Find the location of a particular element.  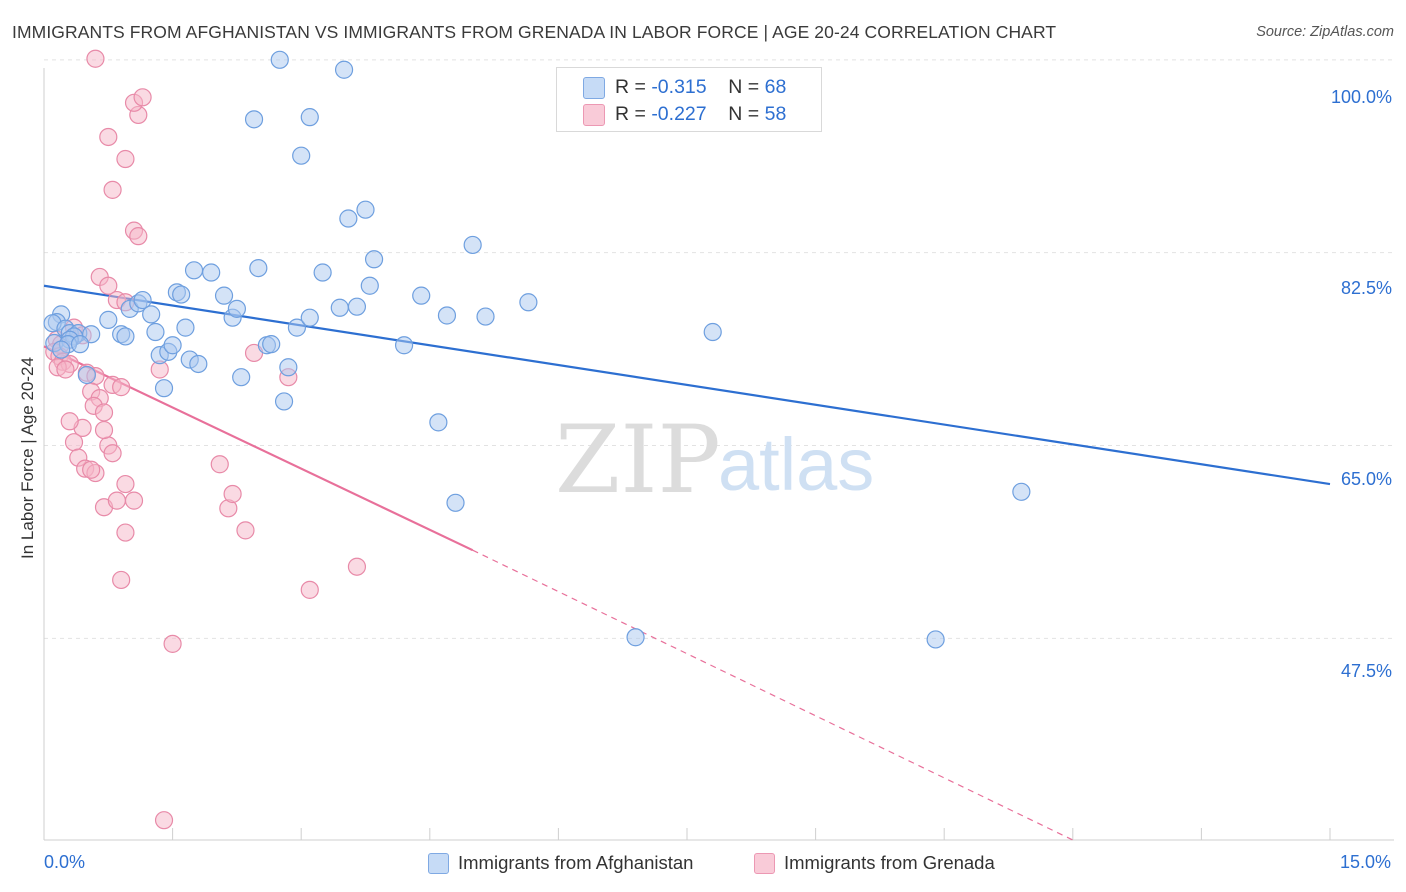

bottom-legend-label-grenada: Immigrants from Grenada is located at coordinates (889, 862).